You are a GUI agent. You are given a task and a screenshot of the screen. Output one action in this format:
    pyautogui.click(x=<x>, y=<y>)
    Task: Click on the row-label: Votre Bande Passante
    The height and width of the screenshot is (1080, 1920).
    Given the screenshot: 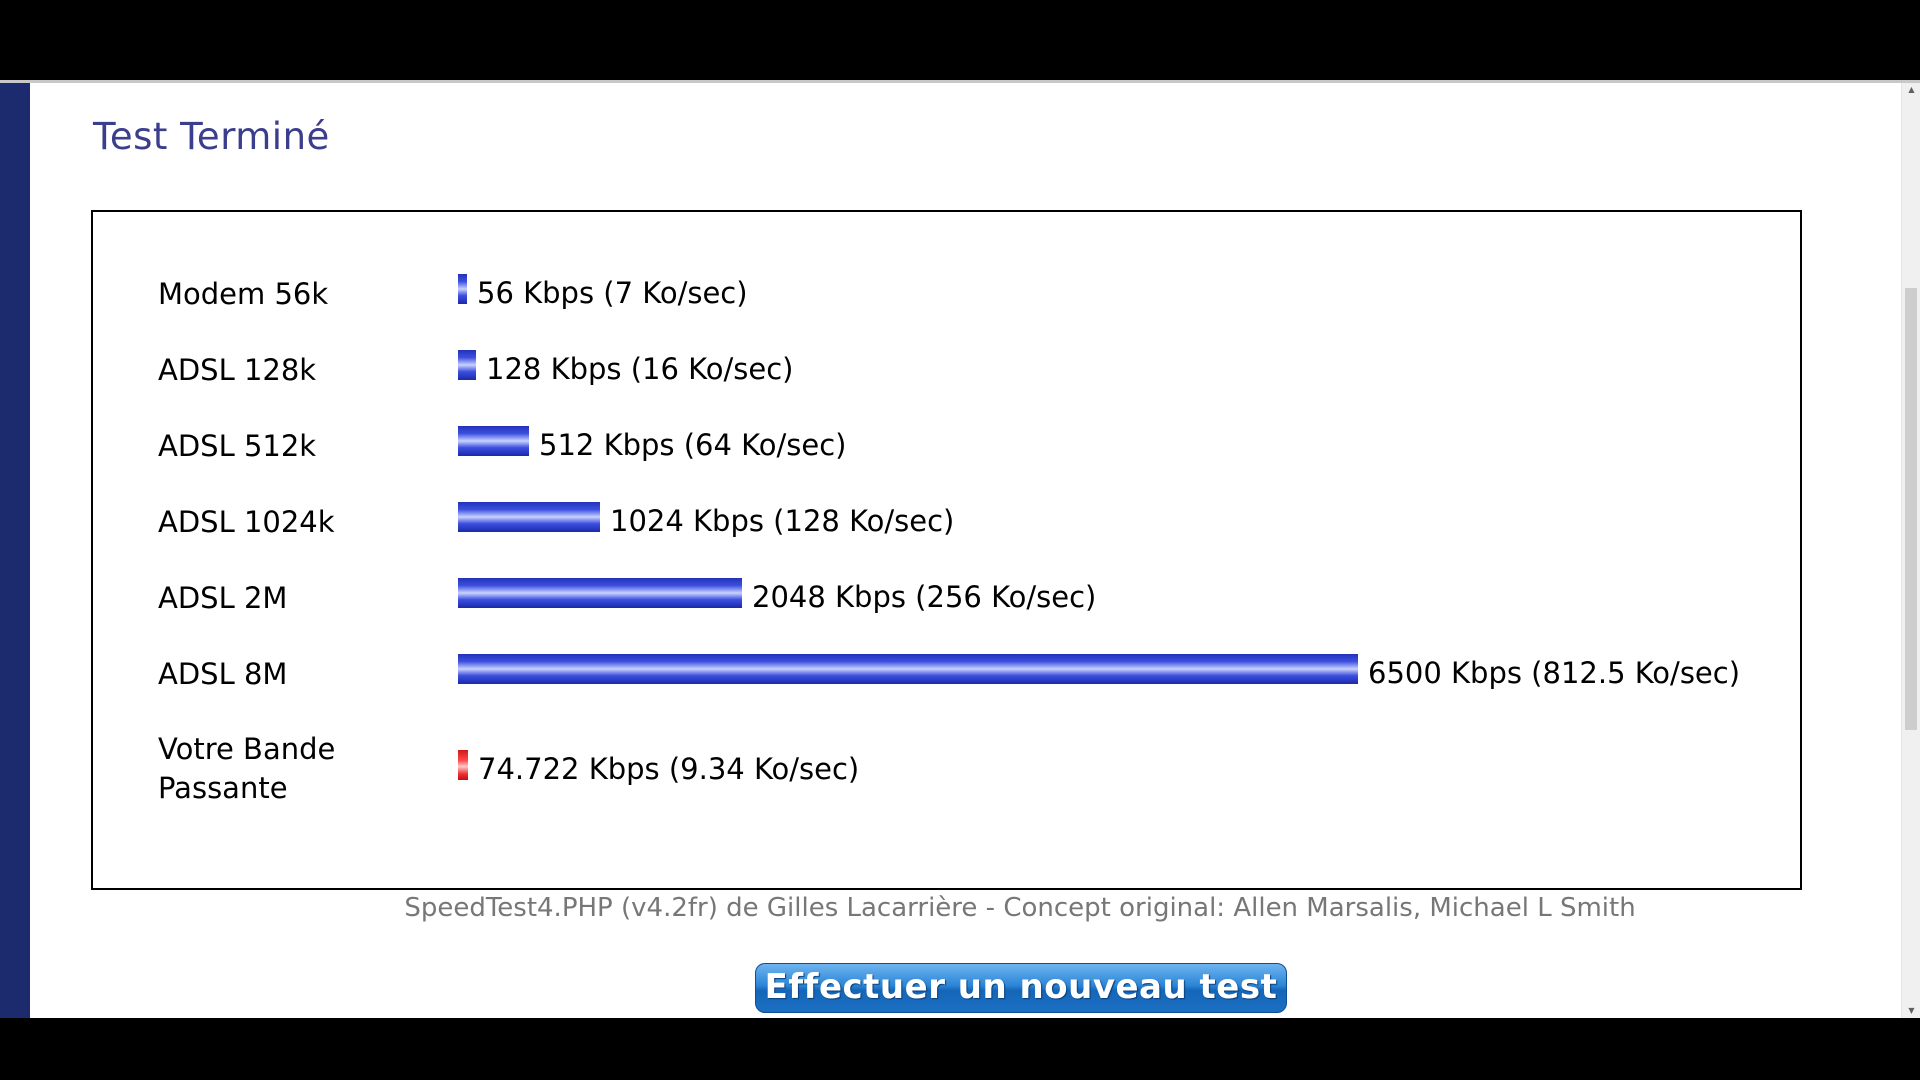 What is the action you would take?
    pyautogui.click(x=247, y=768)
    